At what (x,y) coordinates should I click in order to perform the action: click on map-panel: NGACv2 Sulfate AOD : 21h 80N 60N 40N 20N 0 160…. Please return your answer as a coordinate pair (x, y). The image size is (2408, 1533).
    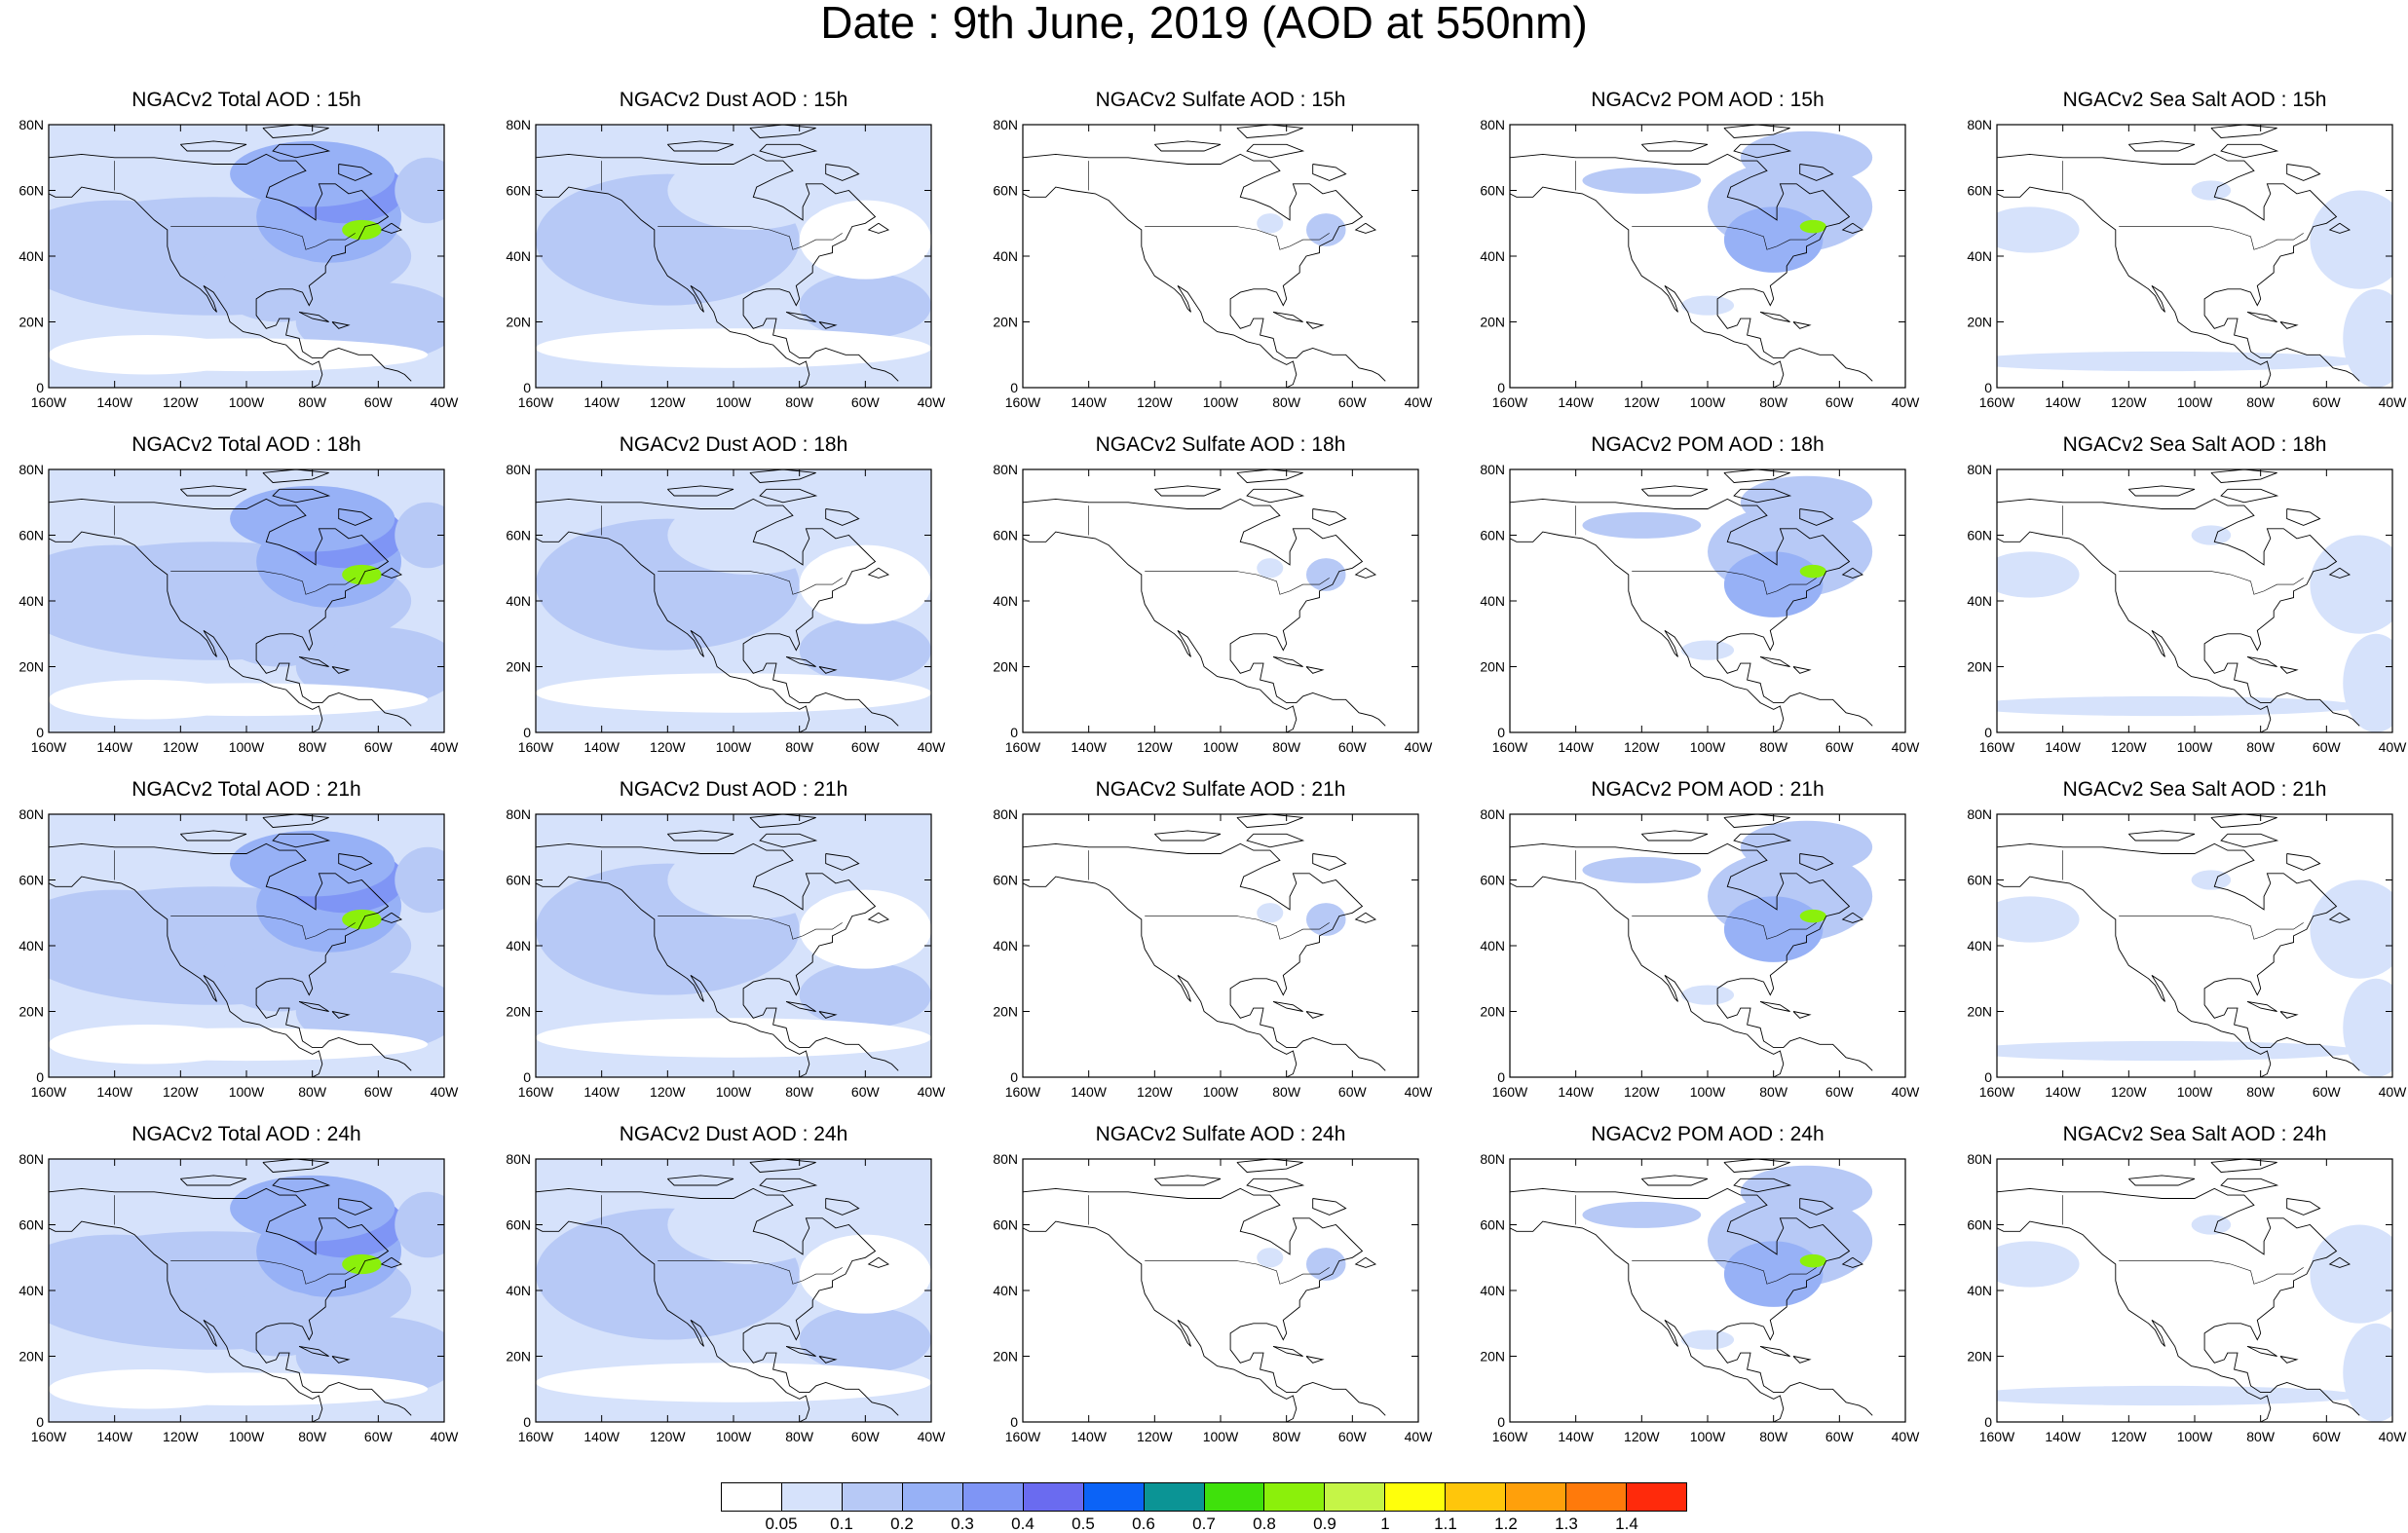
    Looking at the image, I should click on (1222, 940).